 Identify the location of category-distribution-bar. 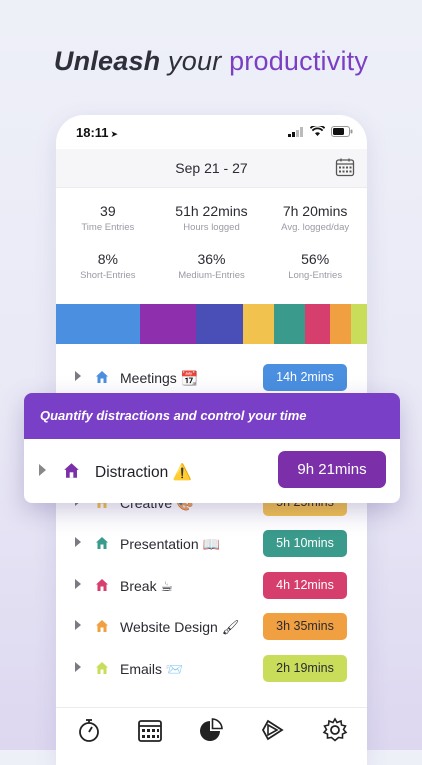
(211, 324).